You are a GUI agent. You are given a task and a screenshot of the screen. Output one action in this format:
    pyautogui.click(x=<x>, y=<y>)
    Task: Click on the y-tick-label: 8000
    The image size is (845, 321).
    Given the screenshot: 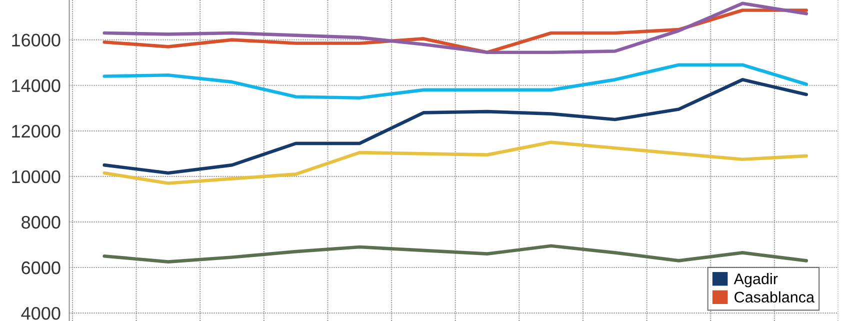 What is the action you would take?
    pyautogui.click(x=41, y=222)
    